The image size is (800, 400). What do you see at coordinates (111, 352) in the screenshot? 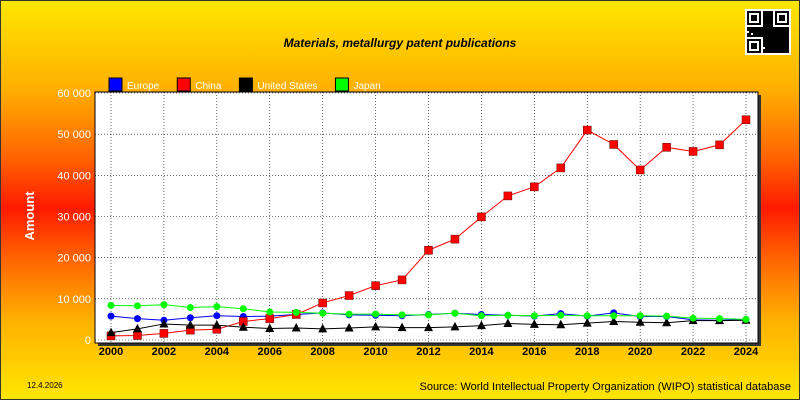
I see `x-tick-label: 2000` at bounding box center [111, 352].